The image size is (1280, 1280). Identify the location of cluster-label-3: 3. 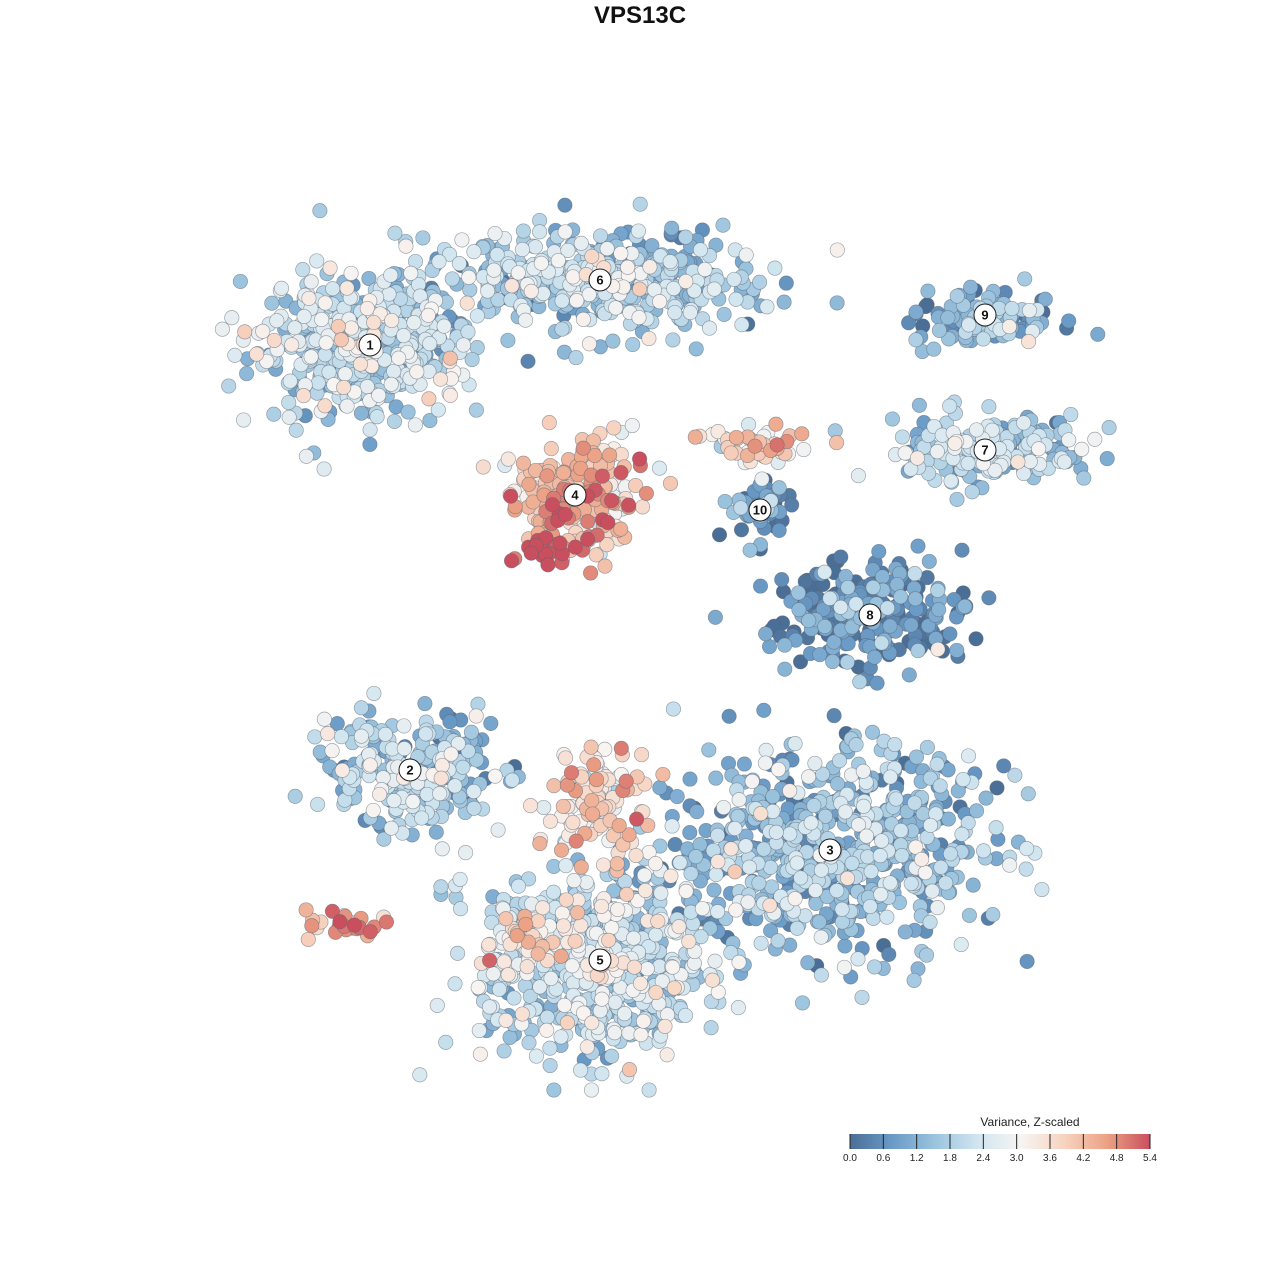
(830, 850).